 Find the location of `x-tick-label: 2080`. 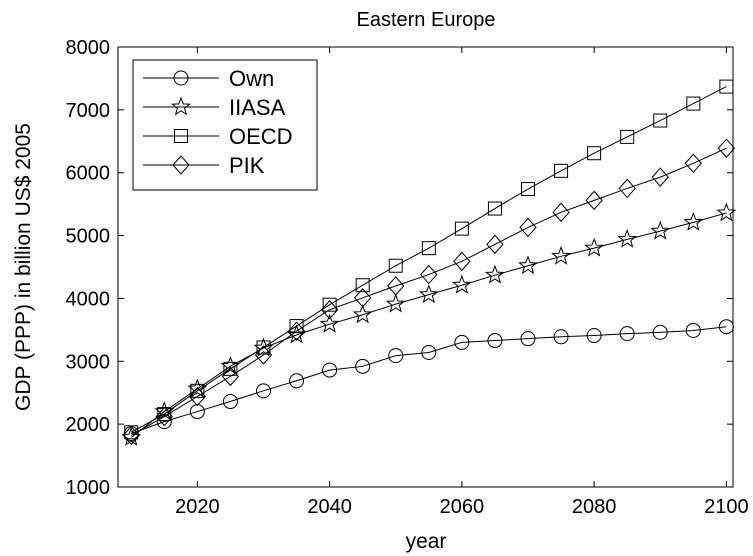

x-tick-label: 2080 is located at coordinates (594, 507).